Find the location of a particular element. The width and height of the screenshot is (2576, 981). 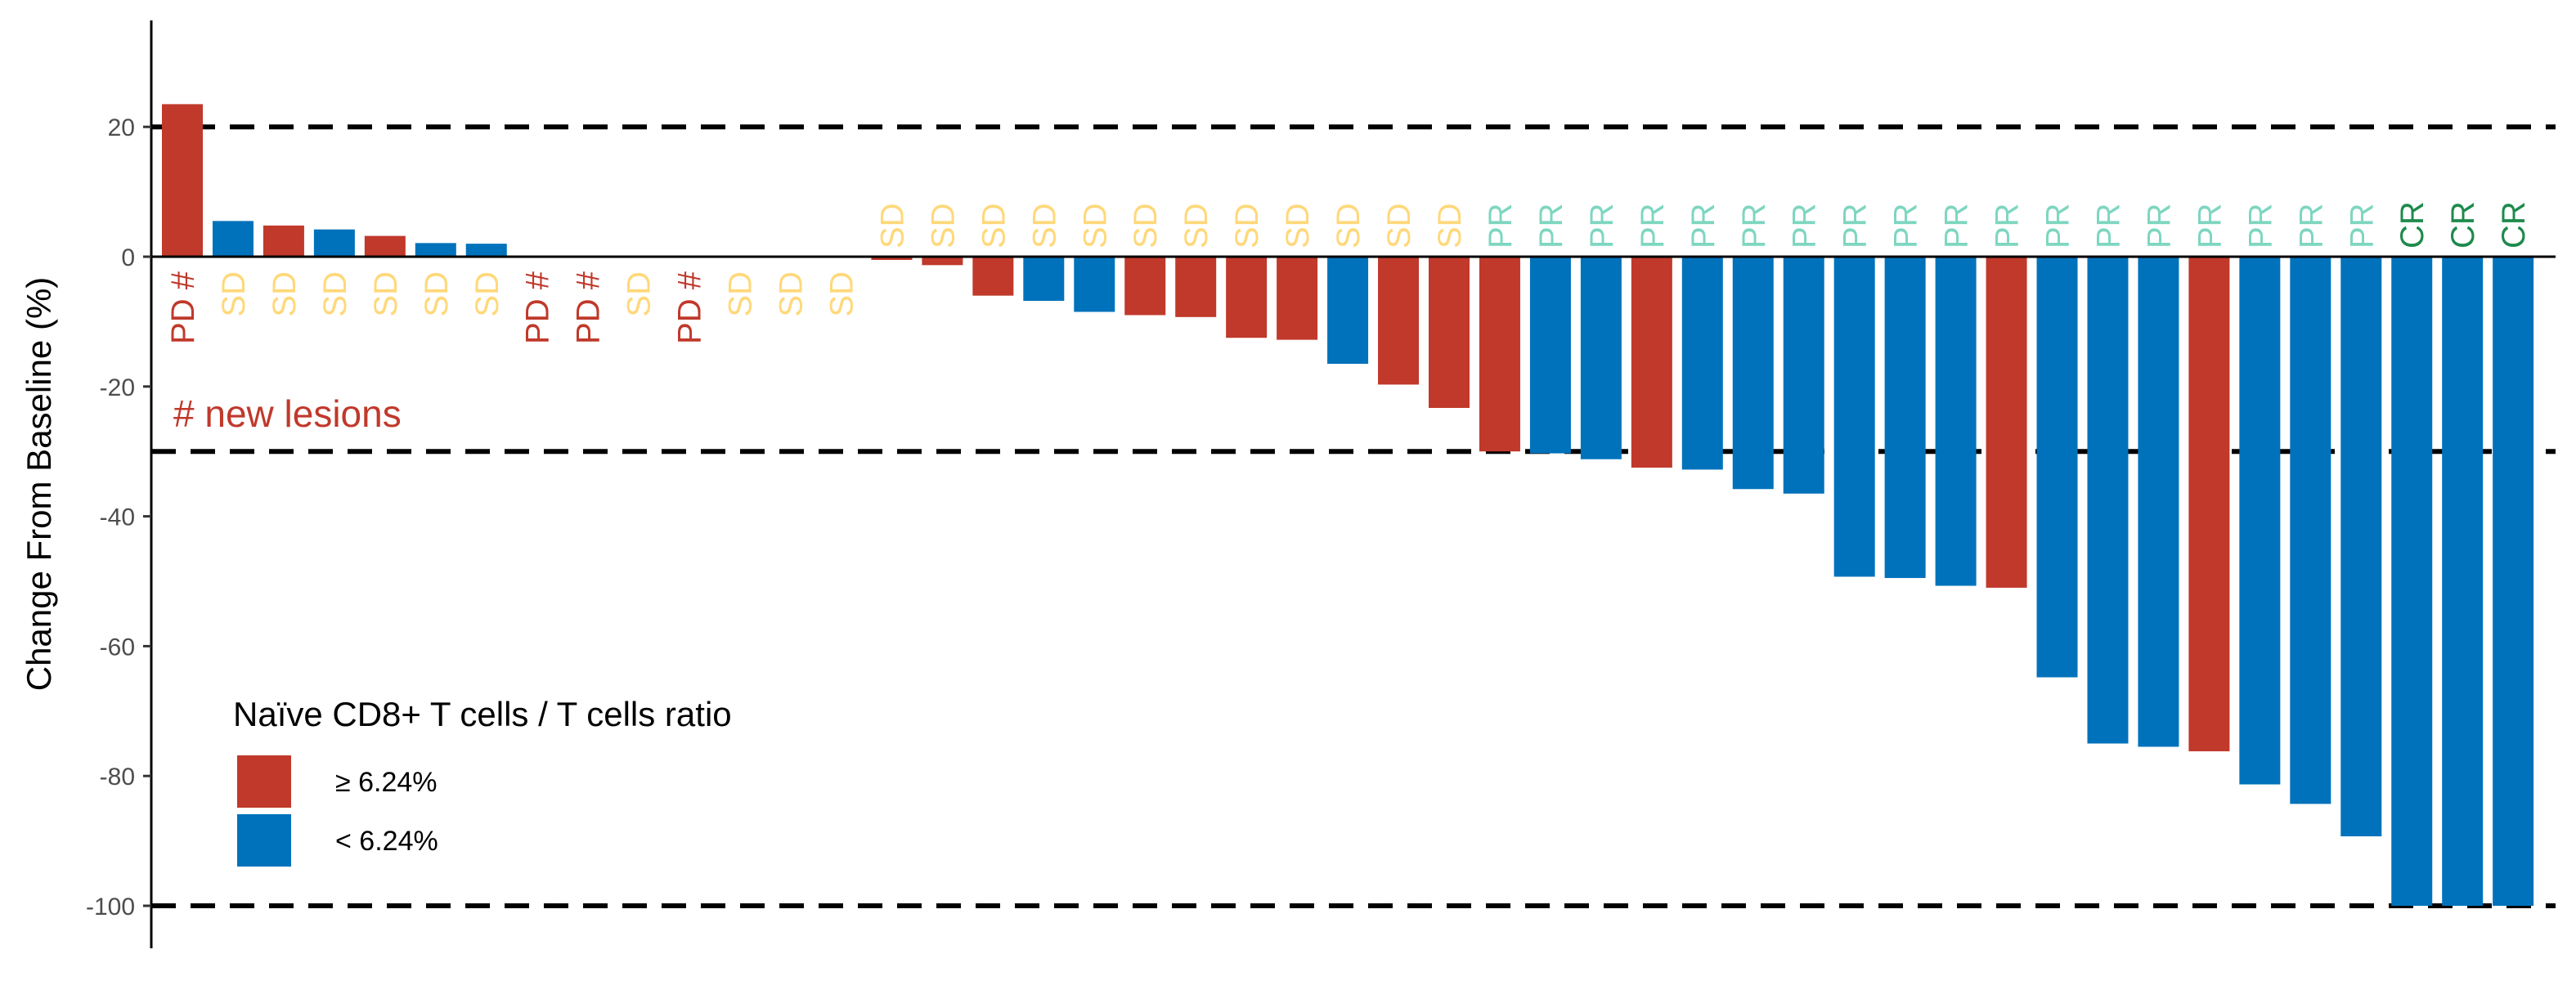

y-tick-label: -60 is located at coordinates (118, 647).